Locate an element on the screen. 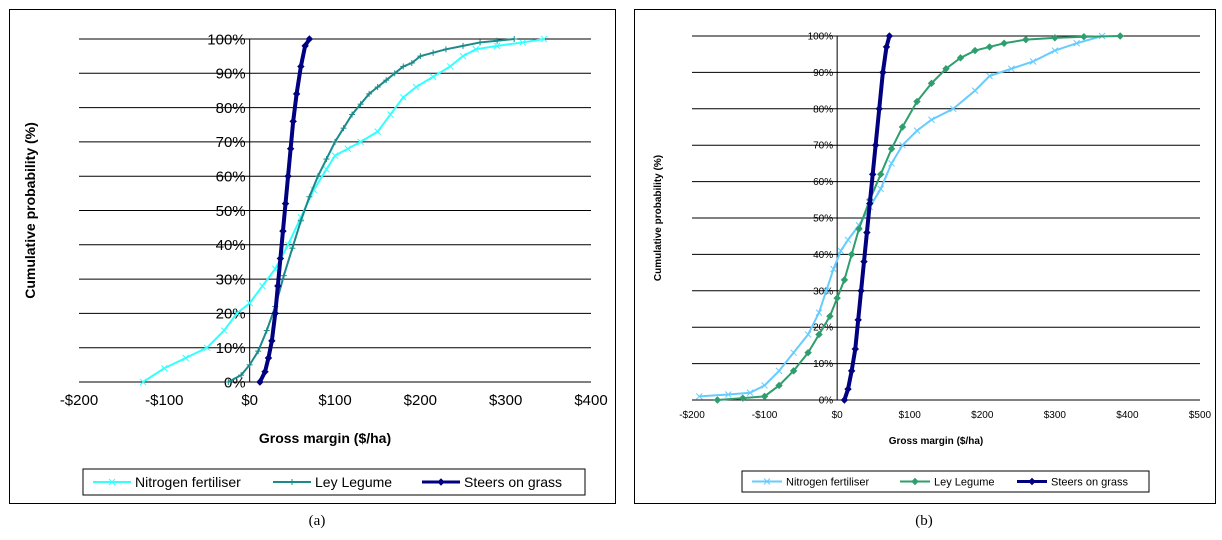 Image resolution: width=1222 pixels, height=540 pixels. y-tick-label: 90% is located at coordinates (231, 74).